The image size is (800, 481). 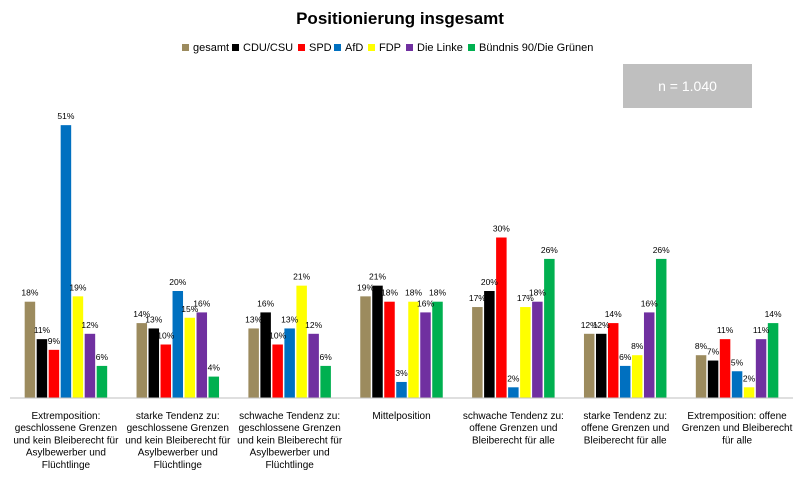 What do you see at coordinates (320, 48) in the screenshot?
I see `legend-label: SPD` at bounding box center [320, 48].